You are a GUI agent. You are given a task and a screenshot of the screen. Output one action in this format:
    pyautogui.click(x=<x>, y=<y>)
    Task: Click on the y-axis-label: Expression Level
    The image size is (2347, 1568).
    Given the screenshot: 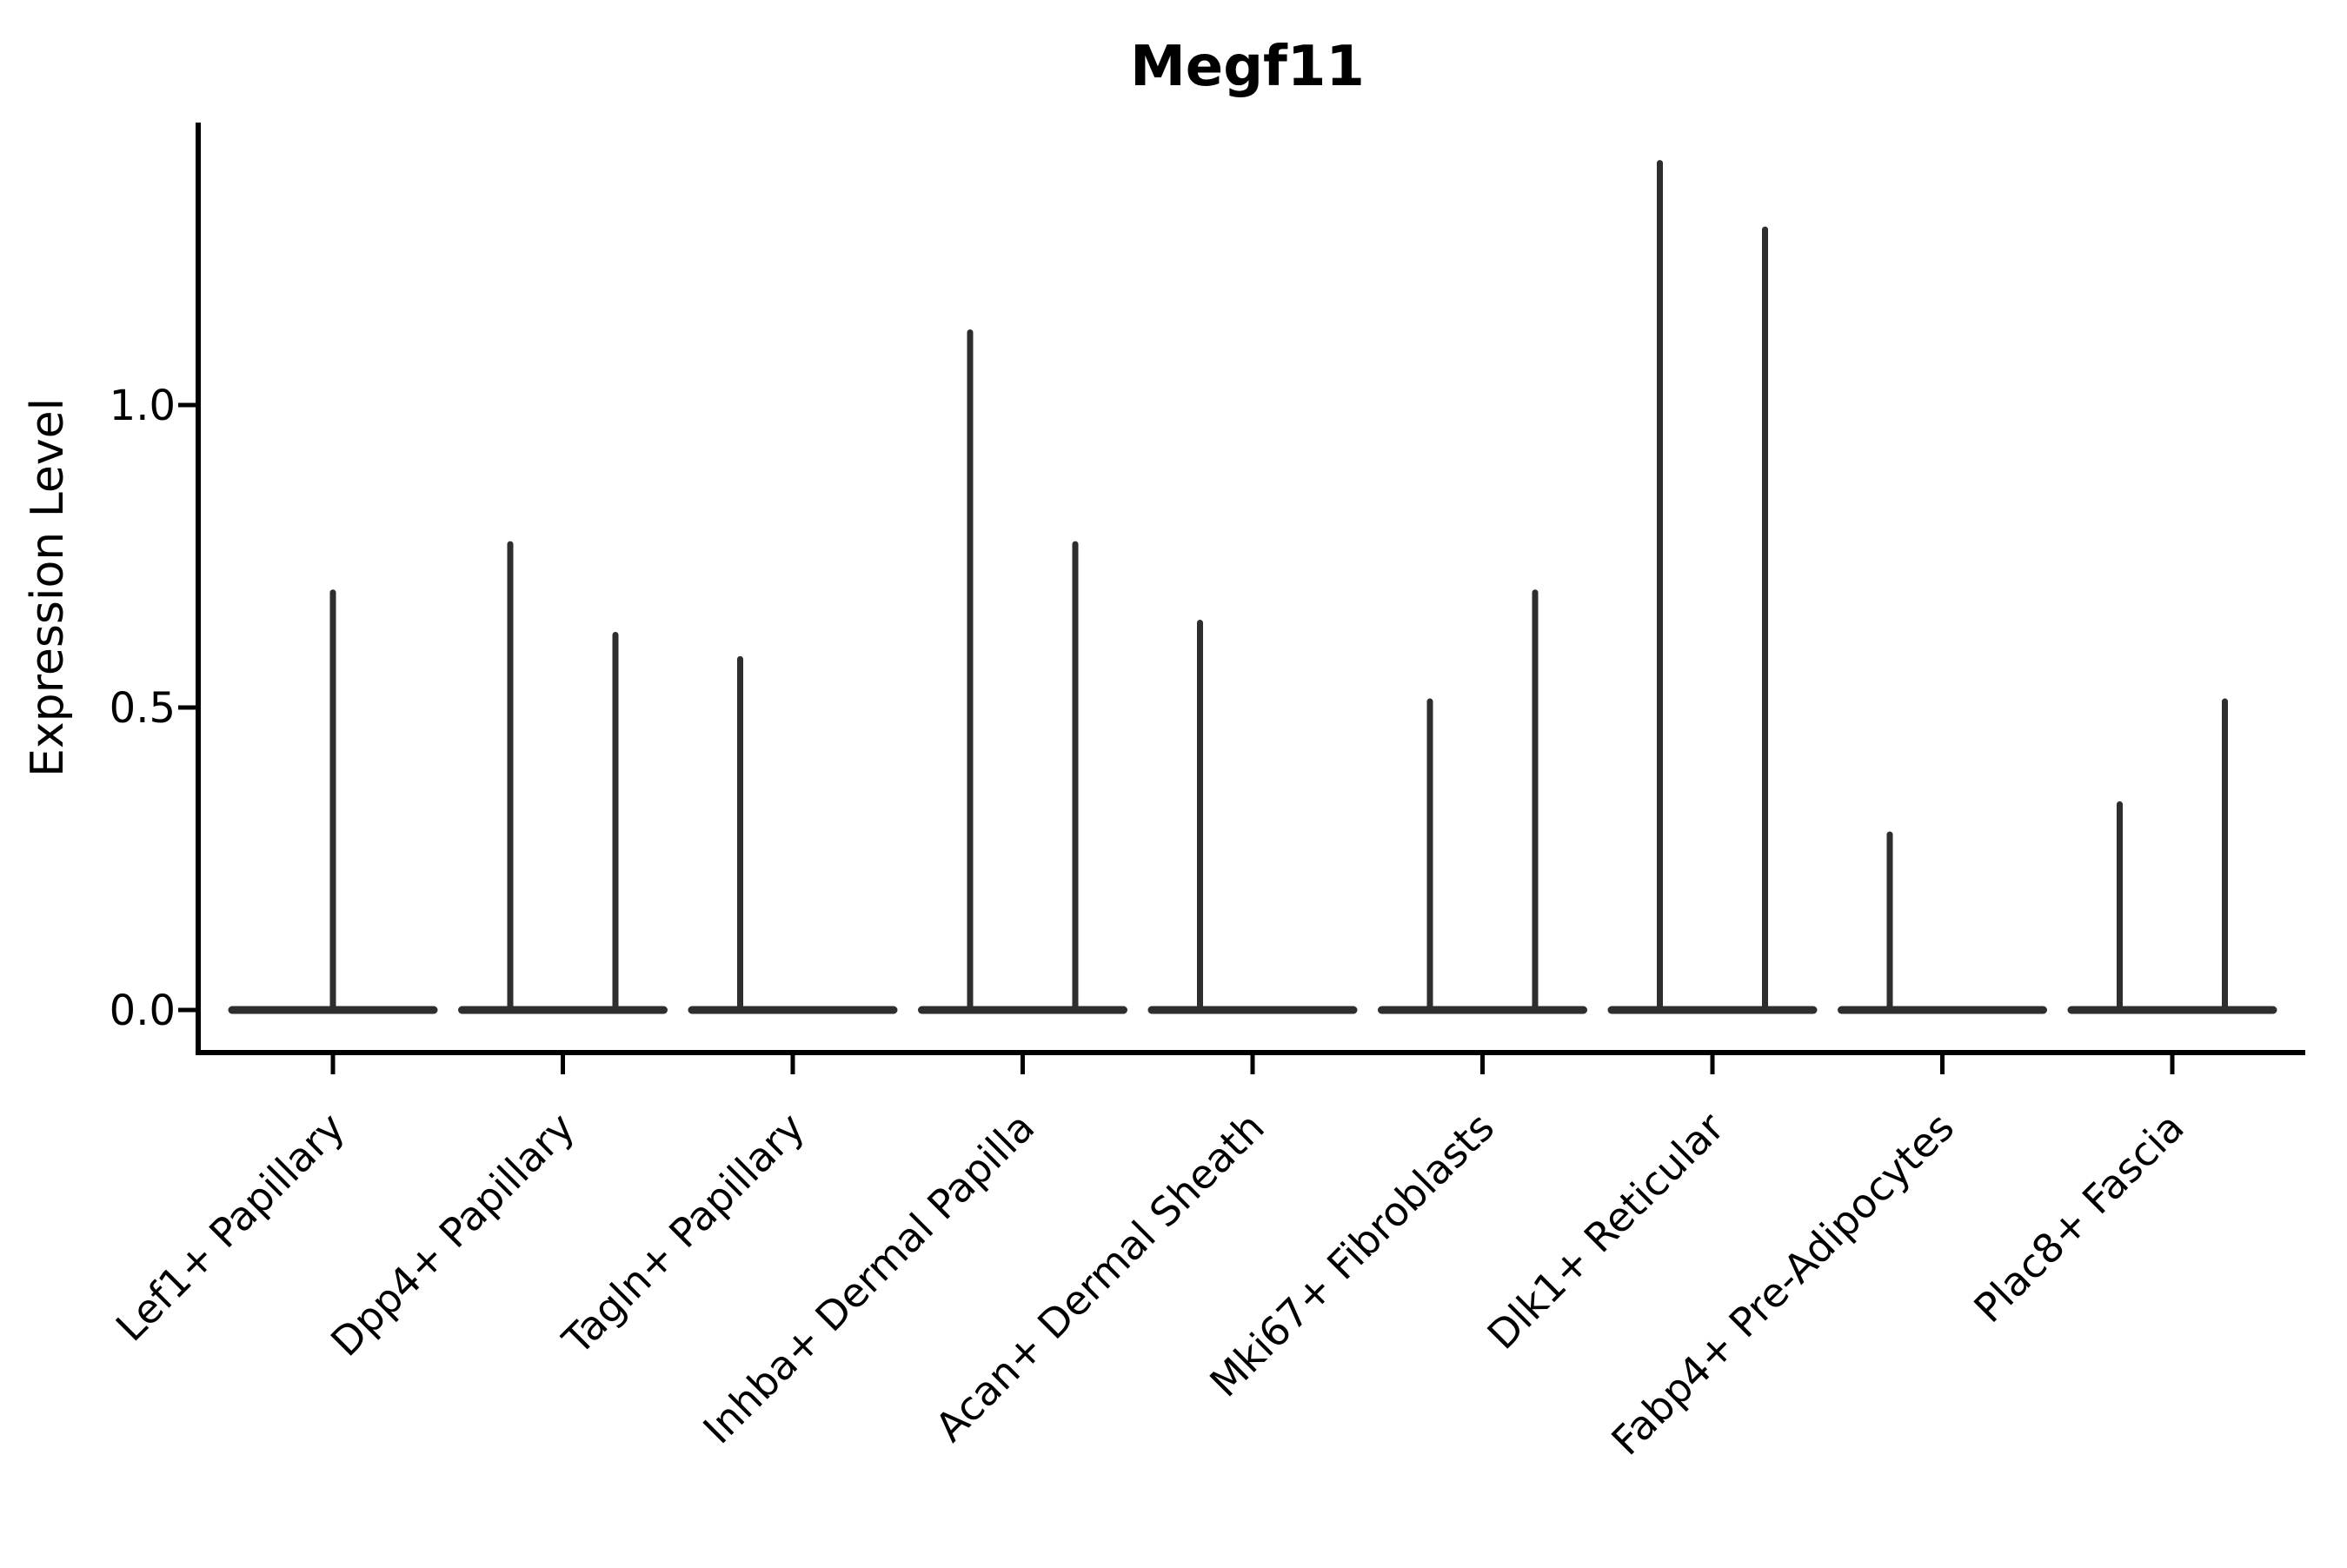 What is the action you would take?
    pyautogui.click(x=48, y=587)
    